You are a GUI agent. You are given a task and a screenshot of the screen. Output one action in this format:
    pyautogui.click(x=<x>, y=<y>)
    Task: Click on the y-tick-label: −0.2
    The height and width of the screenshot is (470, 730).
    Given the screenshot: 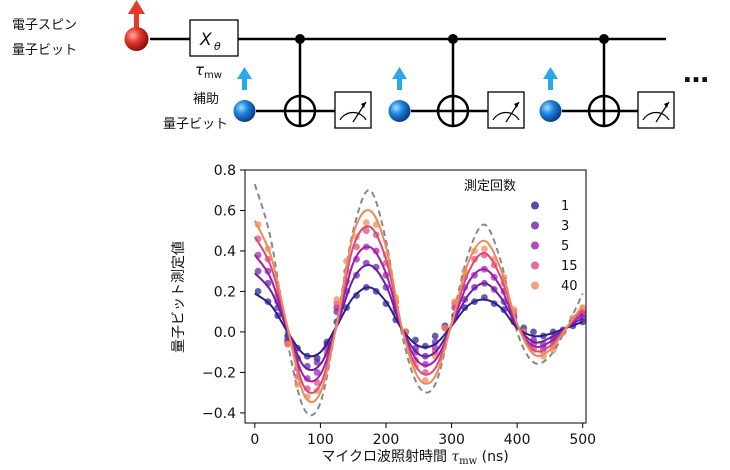 What is the action you would take?
    pyautogui.click(x=219, y=373)
    